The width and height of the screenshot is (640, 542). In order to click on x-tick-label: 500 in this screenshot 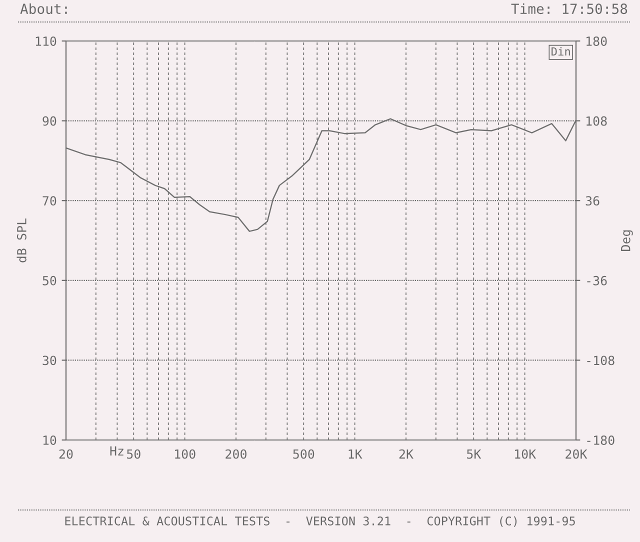, I will do `click(303, 454)`.